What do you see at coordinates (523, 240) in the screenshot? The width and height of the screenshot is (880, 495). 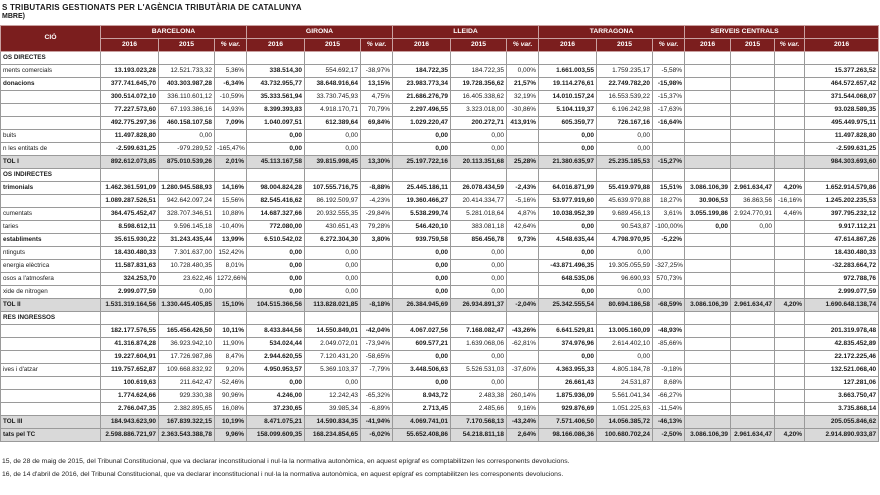 I see `variation-cell: 9,73%` at bounding box center [523, 240].